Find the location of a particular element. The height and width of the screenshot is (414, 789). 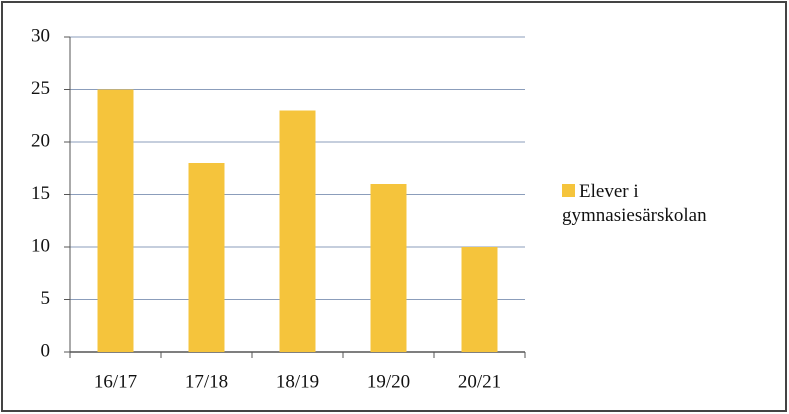

x-tick-label: 17/18 is located at coordinates (206, 381).